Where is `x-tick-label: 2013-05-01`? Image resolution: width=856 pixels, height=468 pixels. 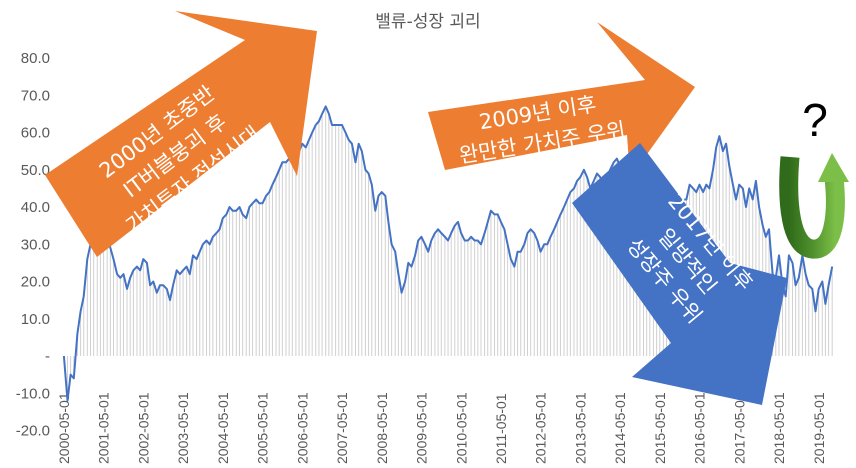 x-tick-label: 2013-05-01 is located at coordinates (580, 428).